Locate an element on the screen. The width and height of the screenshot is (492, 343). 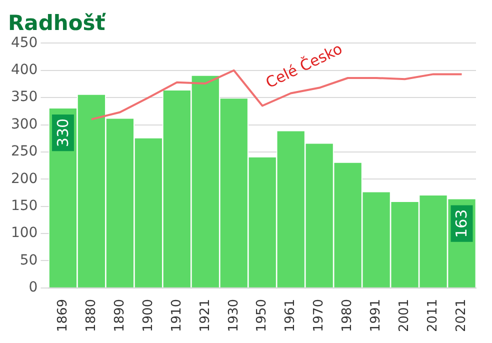
x-tick-label: 1950 is located at coordinates (262, 315).